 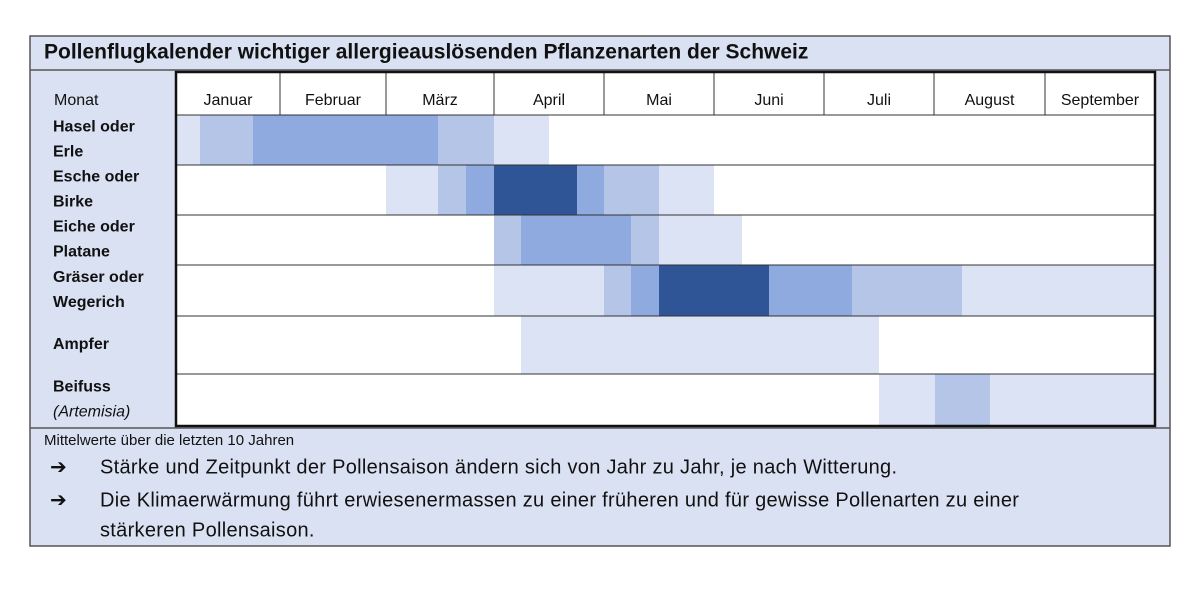 I want to click on month-label: Juli, so click(x=879, y=100).